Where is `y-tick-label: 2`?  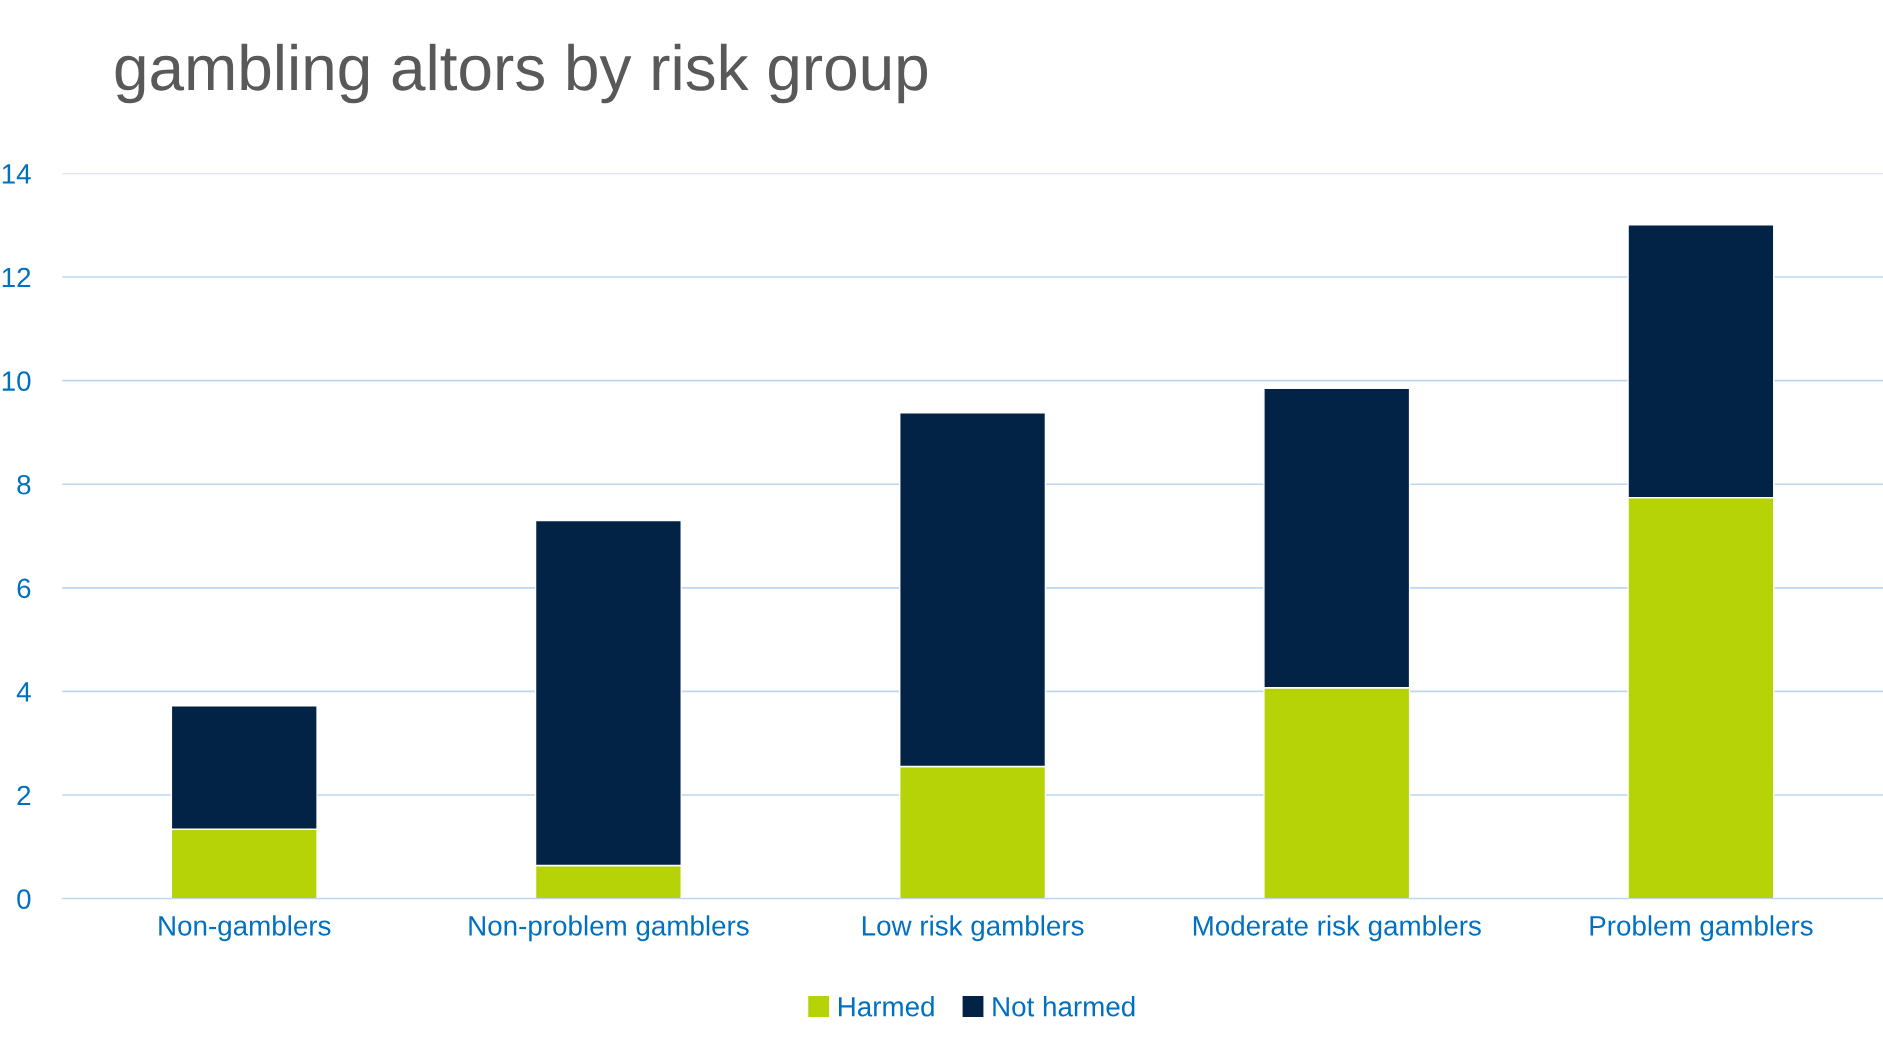
y-tick-label: 2 is located at coordinates (24, 795).